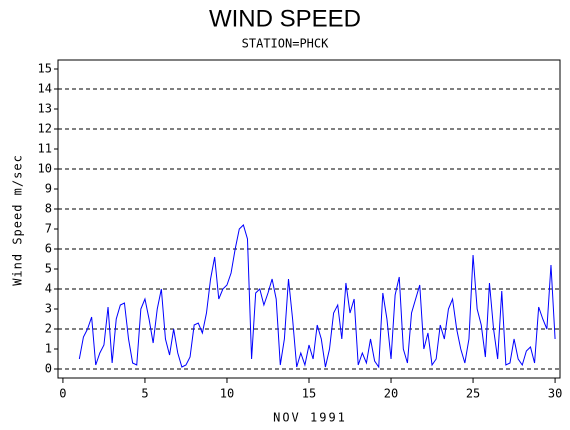 The width and height of the screenshot is (570, 430). I want to click on x-tick-label: 25, so click(473, 394).